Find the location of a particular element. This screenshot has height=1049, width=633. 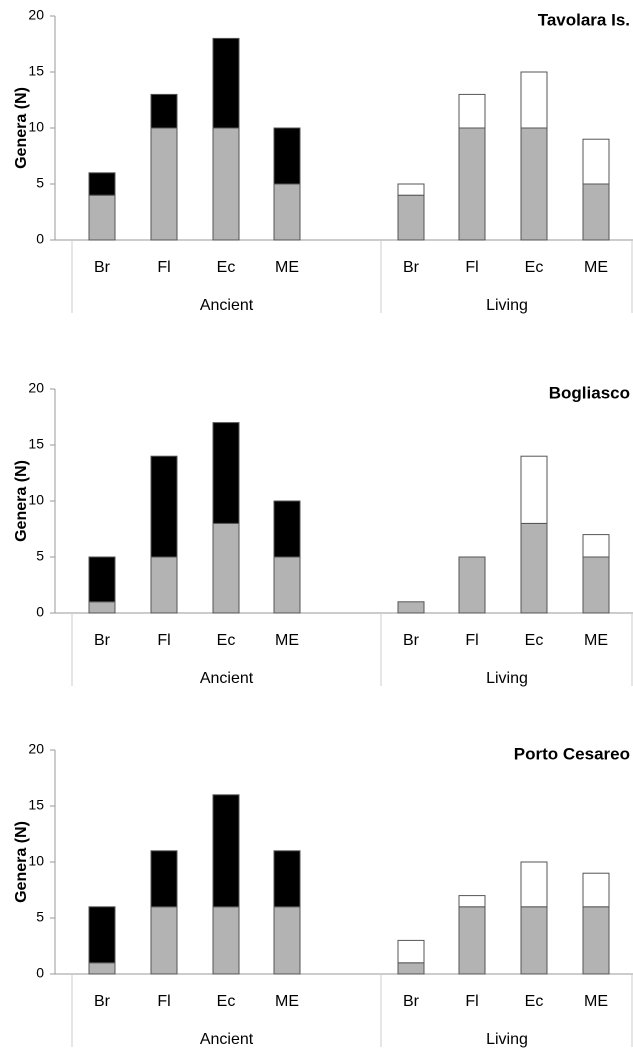

chart-title: Porto Cesareo is located at coordinates (572, 753).